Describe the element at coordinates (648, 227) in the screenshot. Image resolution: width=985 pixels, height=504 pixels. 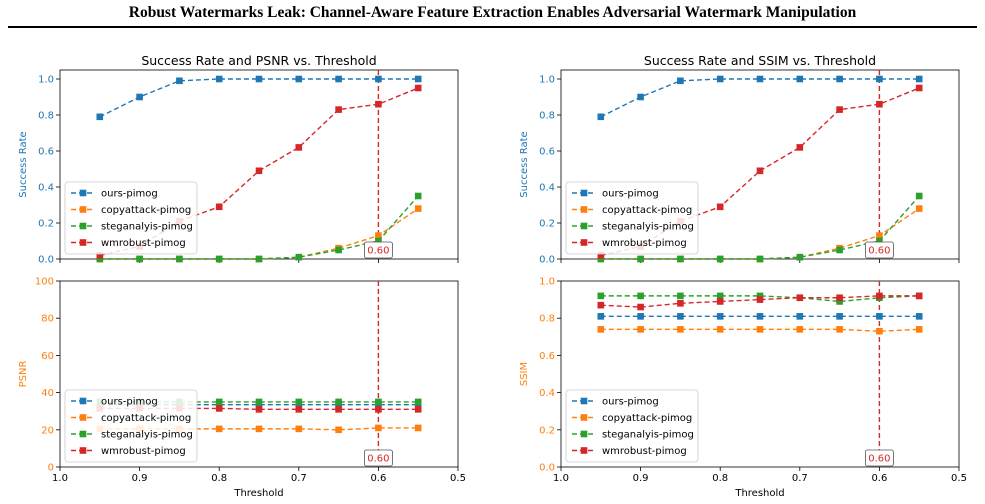
I see `legend-label: steganalyis-pimog` at that location.